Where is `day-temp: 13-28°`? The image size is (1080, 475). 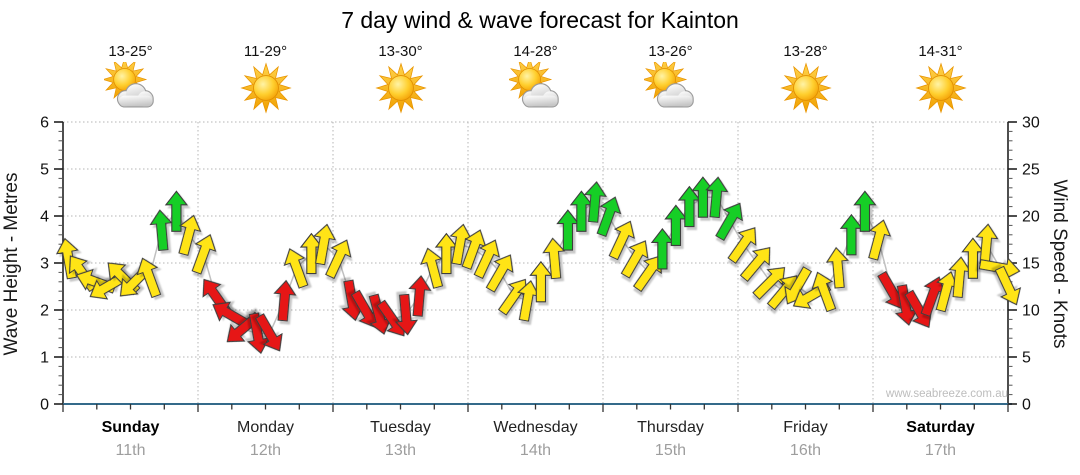
day-temp: 13-28° is located at coordinates (805, 51).